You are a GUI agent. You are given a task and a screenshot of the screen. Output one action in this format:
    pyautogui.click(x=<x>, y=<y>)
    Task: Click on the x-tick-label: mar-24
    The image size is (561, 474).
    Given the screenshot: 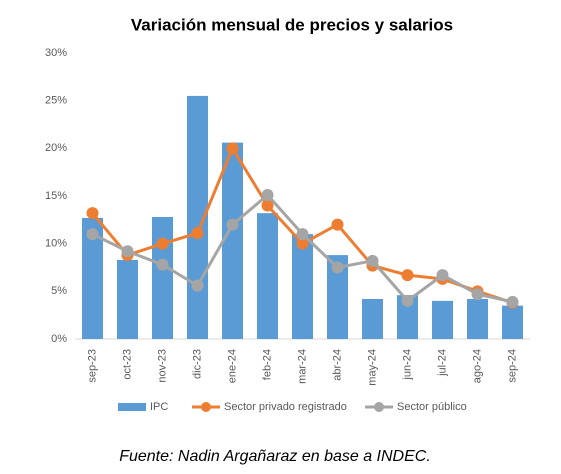 What is the action you would take?
    pyautogui.click(x=302, y=366)
    